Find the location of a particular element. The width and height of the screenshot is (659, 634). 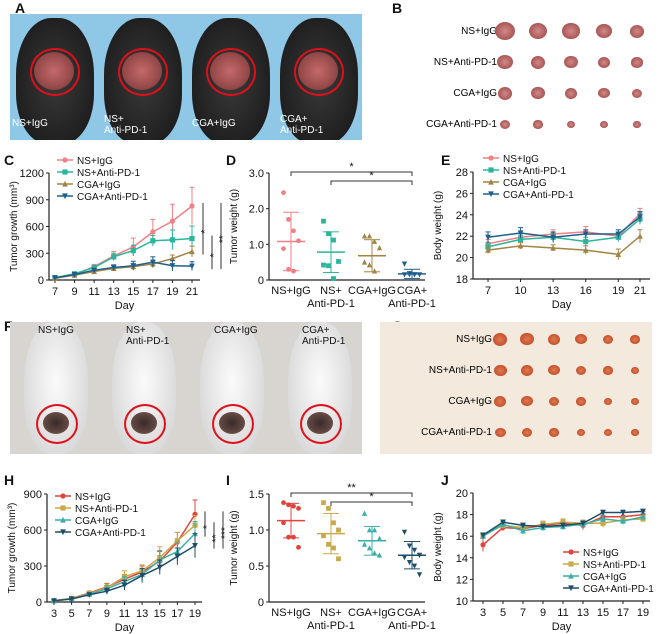

chart-j-y-label: Body weight (g) is located at coordinates (438, 546).